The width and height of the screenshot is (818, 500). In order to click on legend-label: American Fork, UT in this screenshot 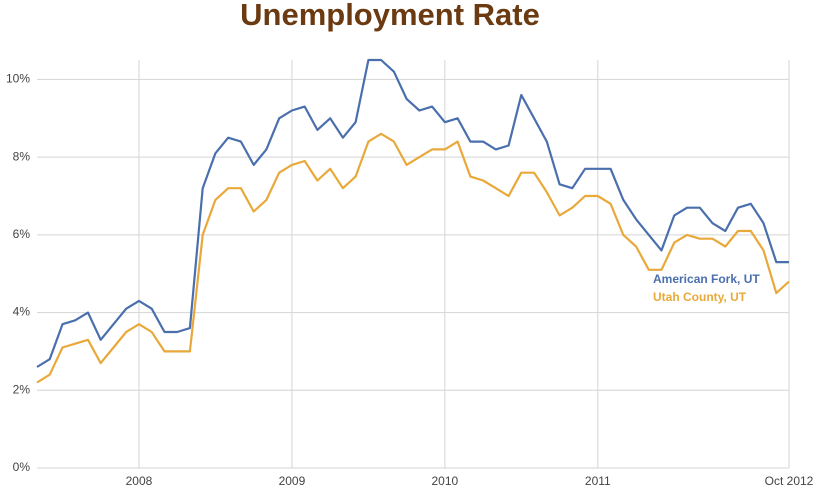, I will do `click(706, 279)`.